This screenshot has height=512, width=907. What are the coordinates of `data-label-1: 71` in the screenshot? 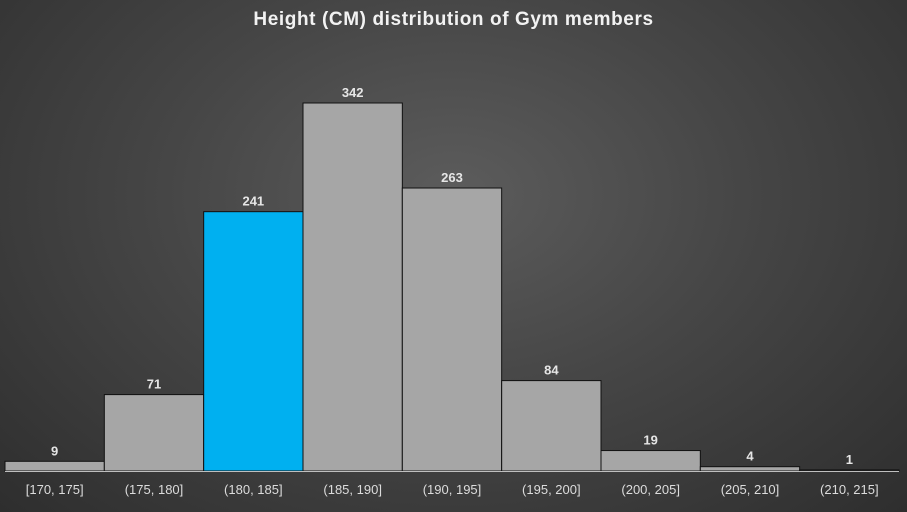 It's located at (154, 384).